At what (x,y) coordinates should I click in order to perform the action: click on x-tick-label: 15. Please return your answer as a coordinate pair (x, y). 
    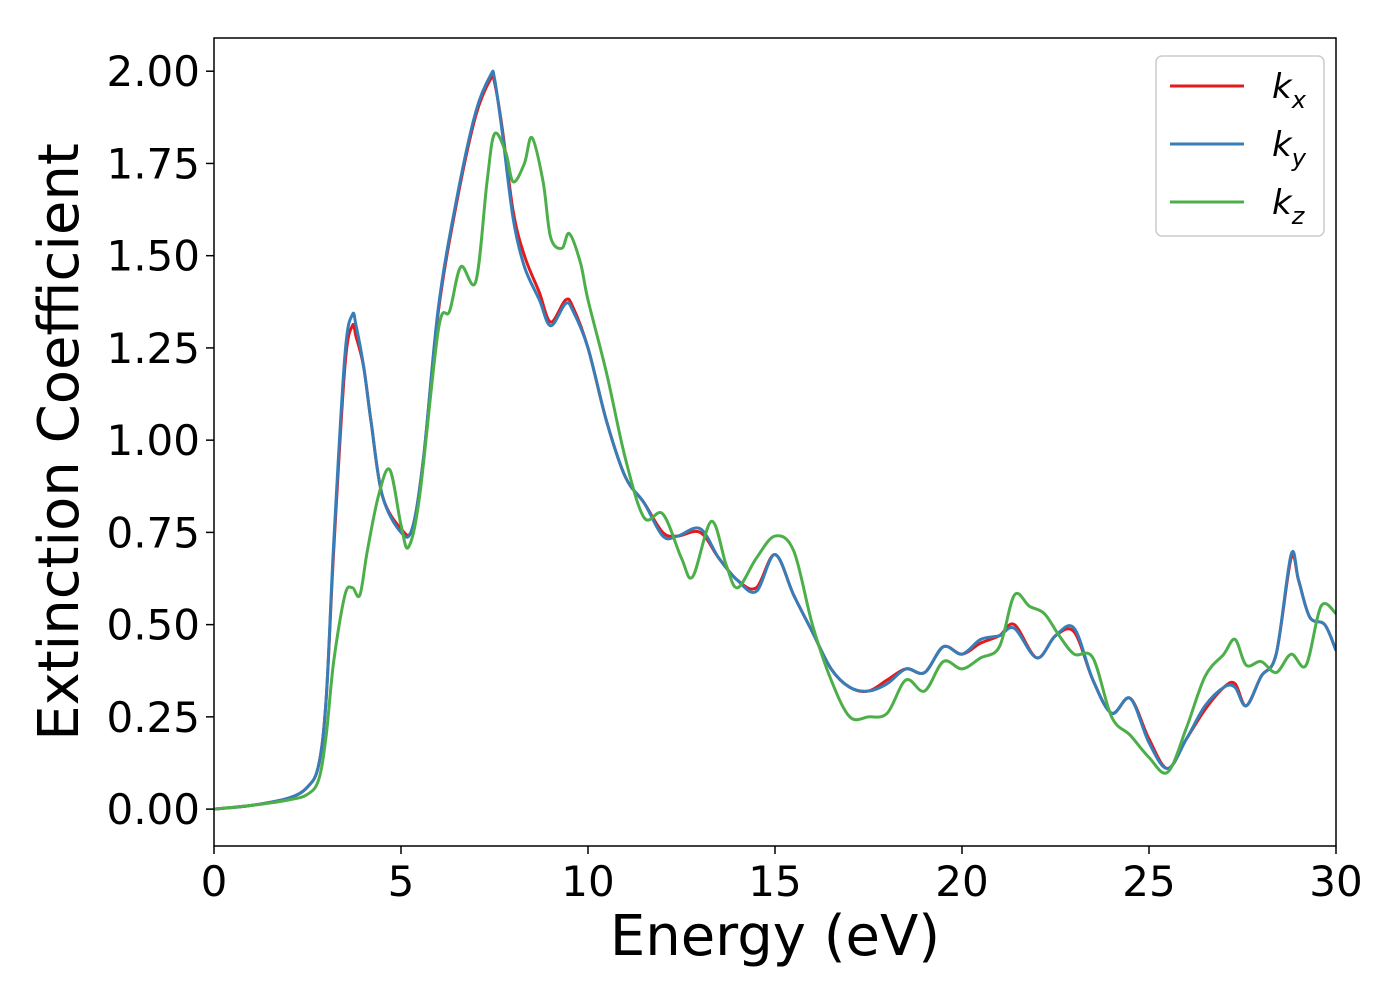
    Looking at the image, I should click on (774, 881).